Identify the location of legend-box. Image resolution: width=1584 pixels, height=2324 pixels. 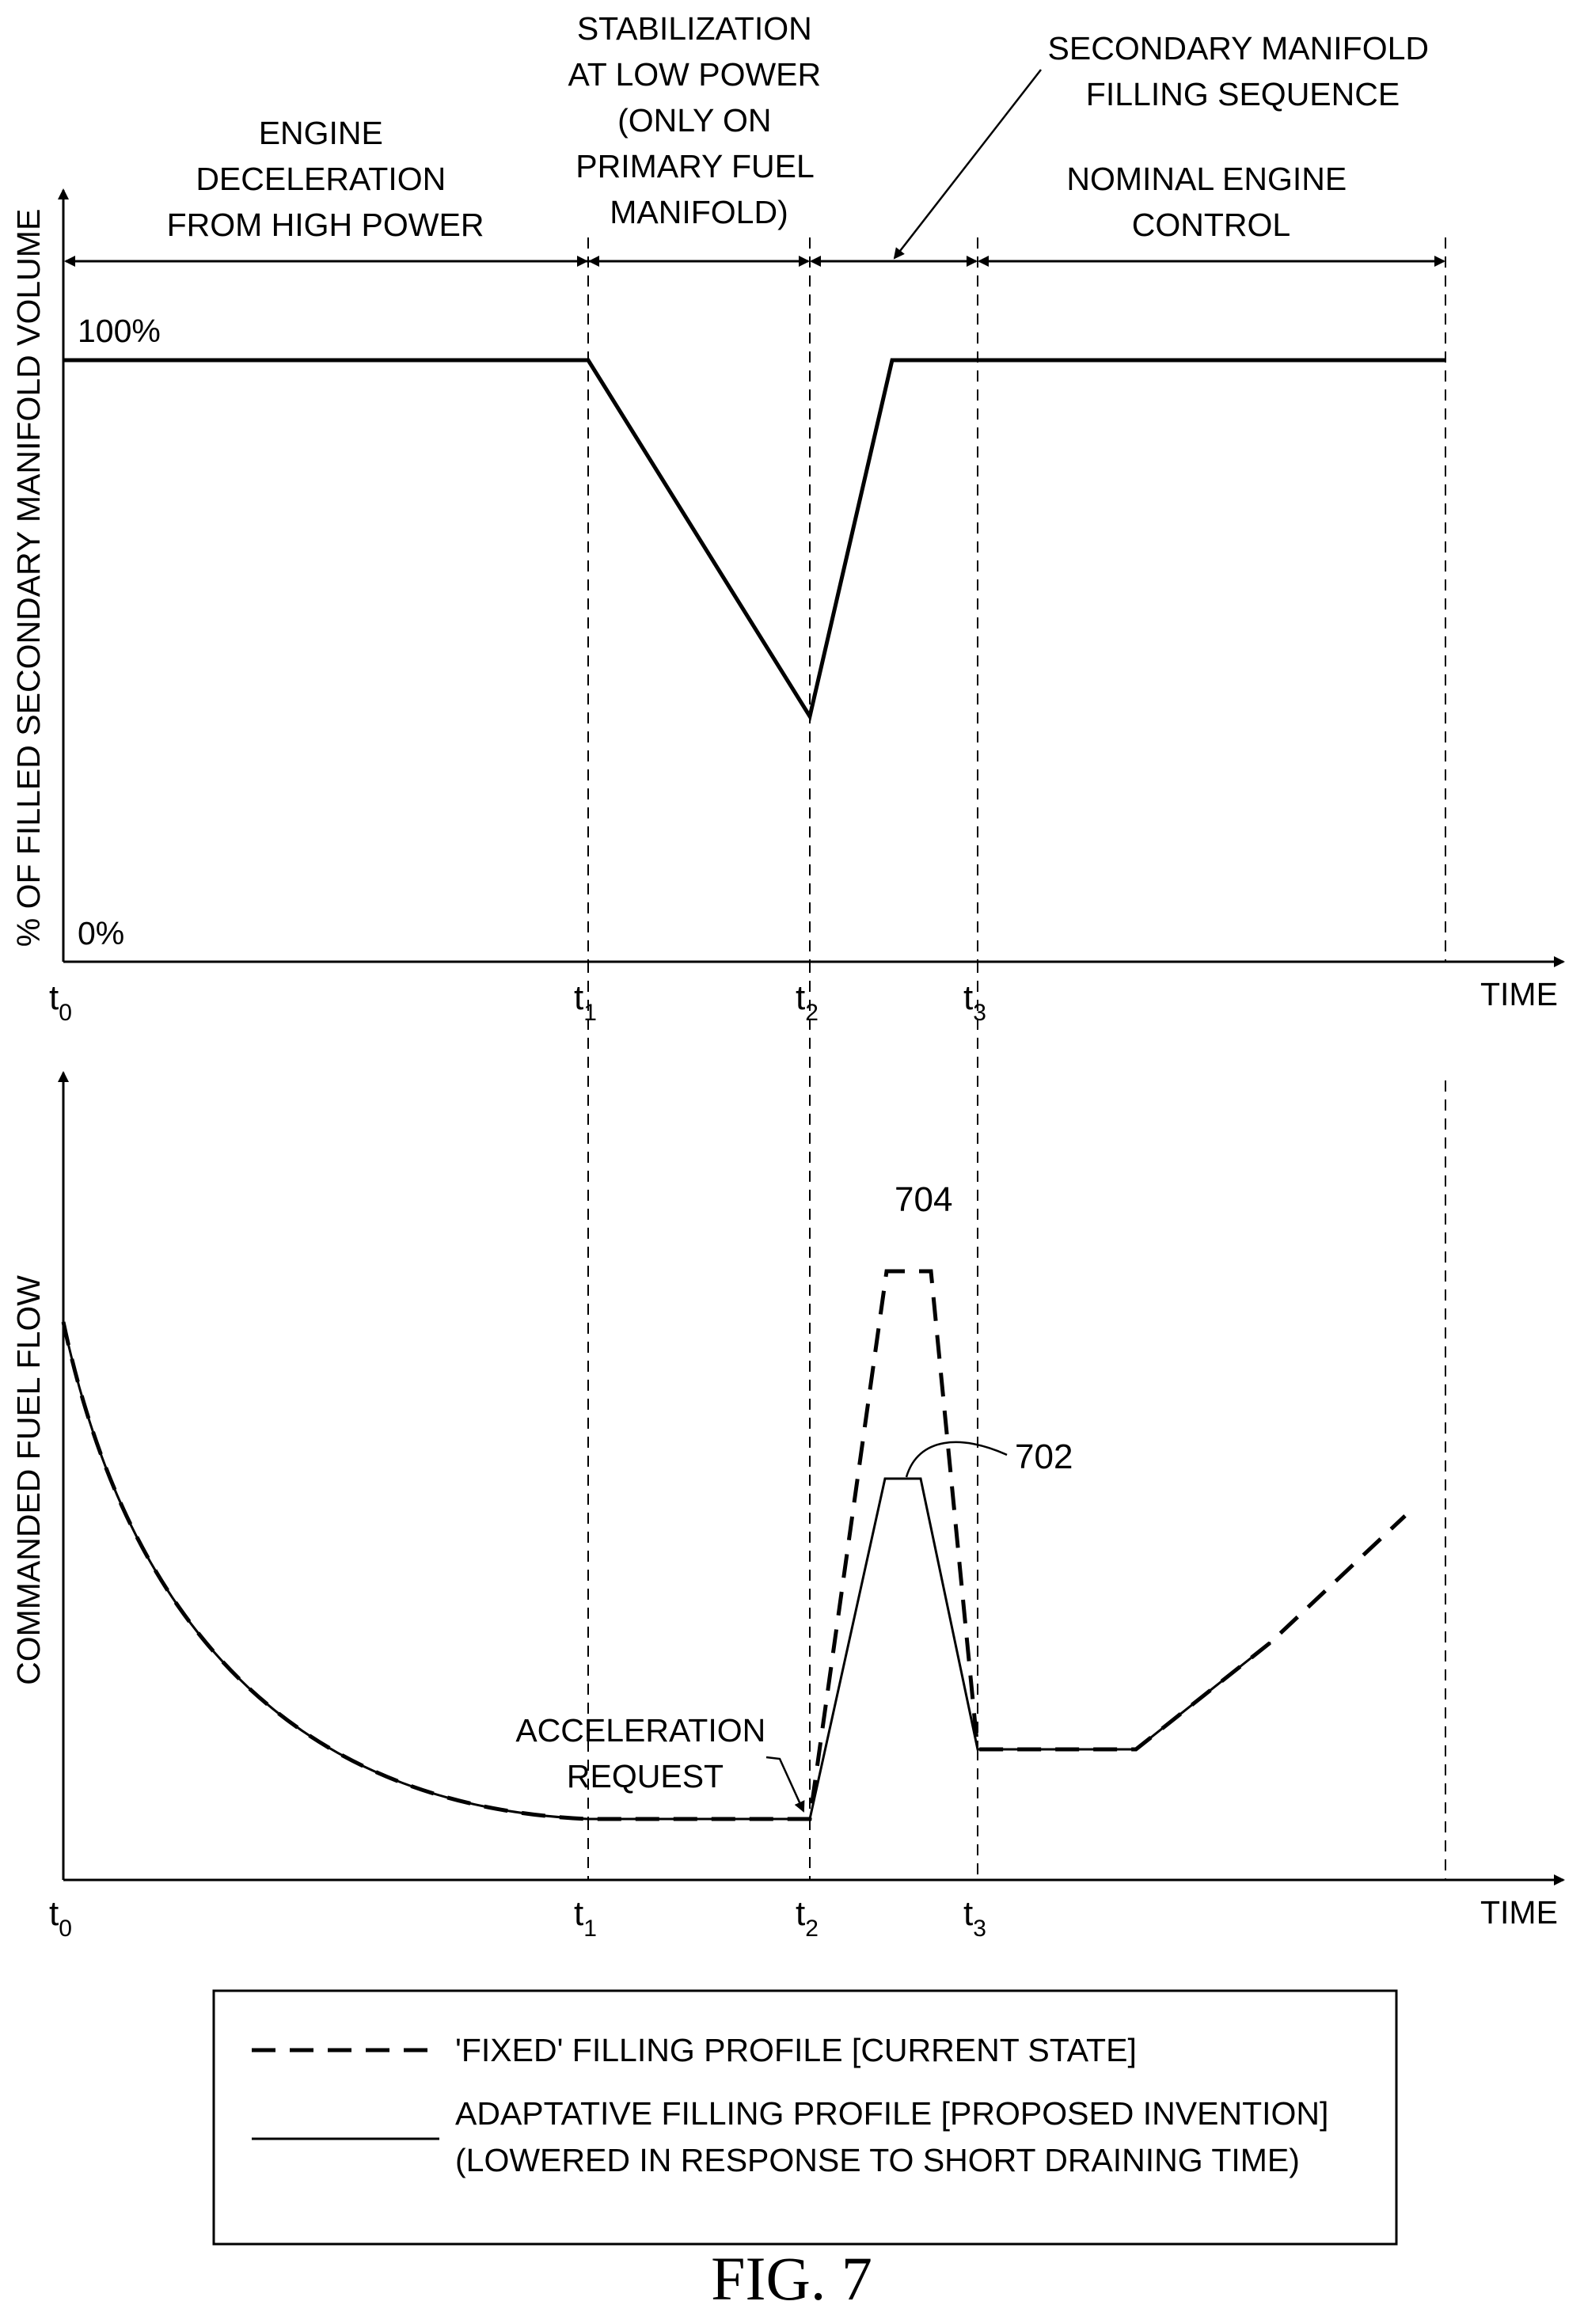
(805, 2117).